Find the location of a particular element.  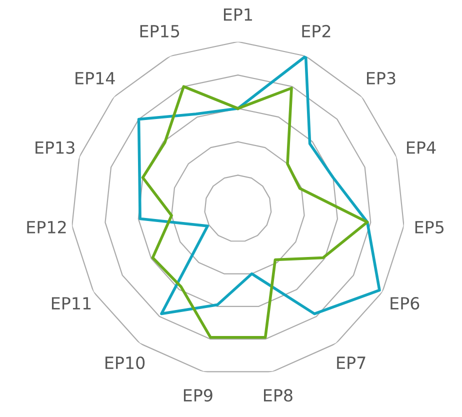

spoke-label: EP4 is located at coordinates (421, 147).